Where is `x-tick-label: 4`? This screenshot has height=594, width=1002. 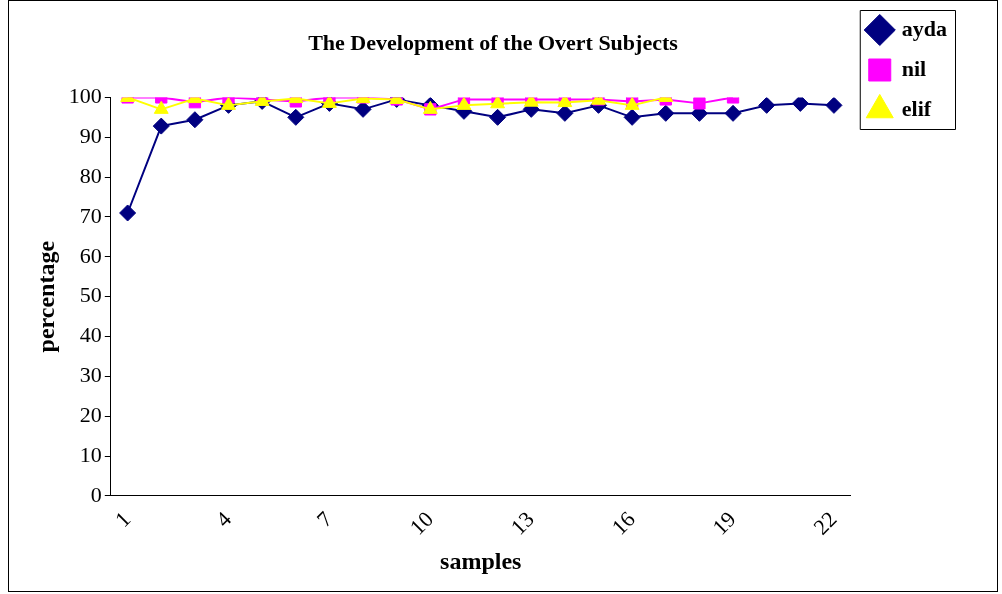 x-tick-label: 4 is located at coordinates (223, 519).